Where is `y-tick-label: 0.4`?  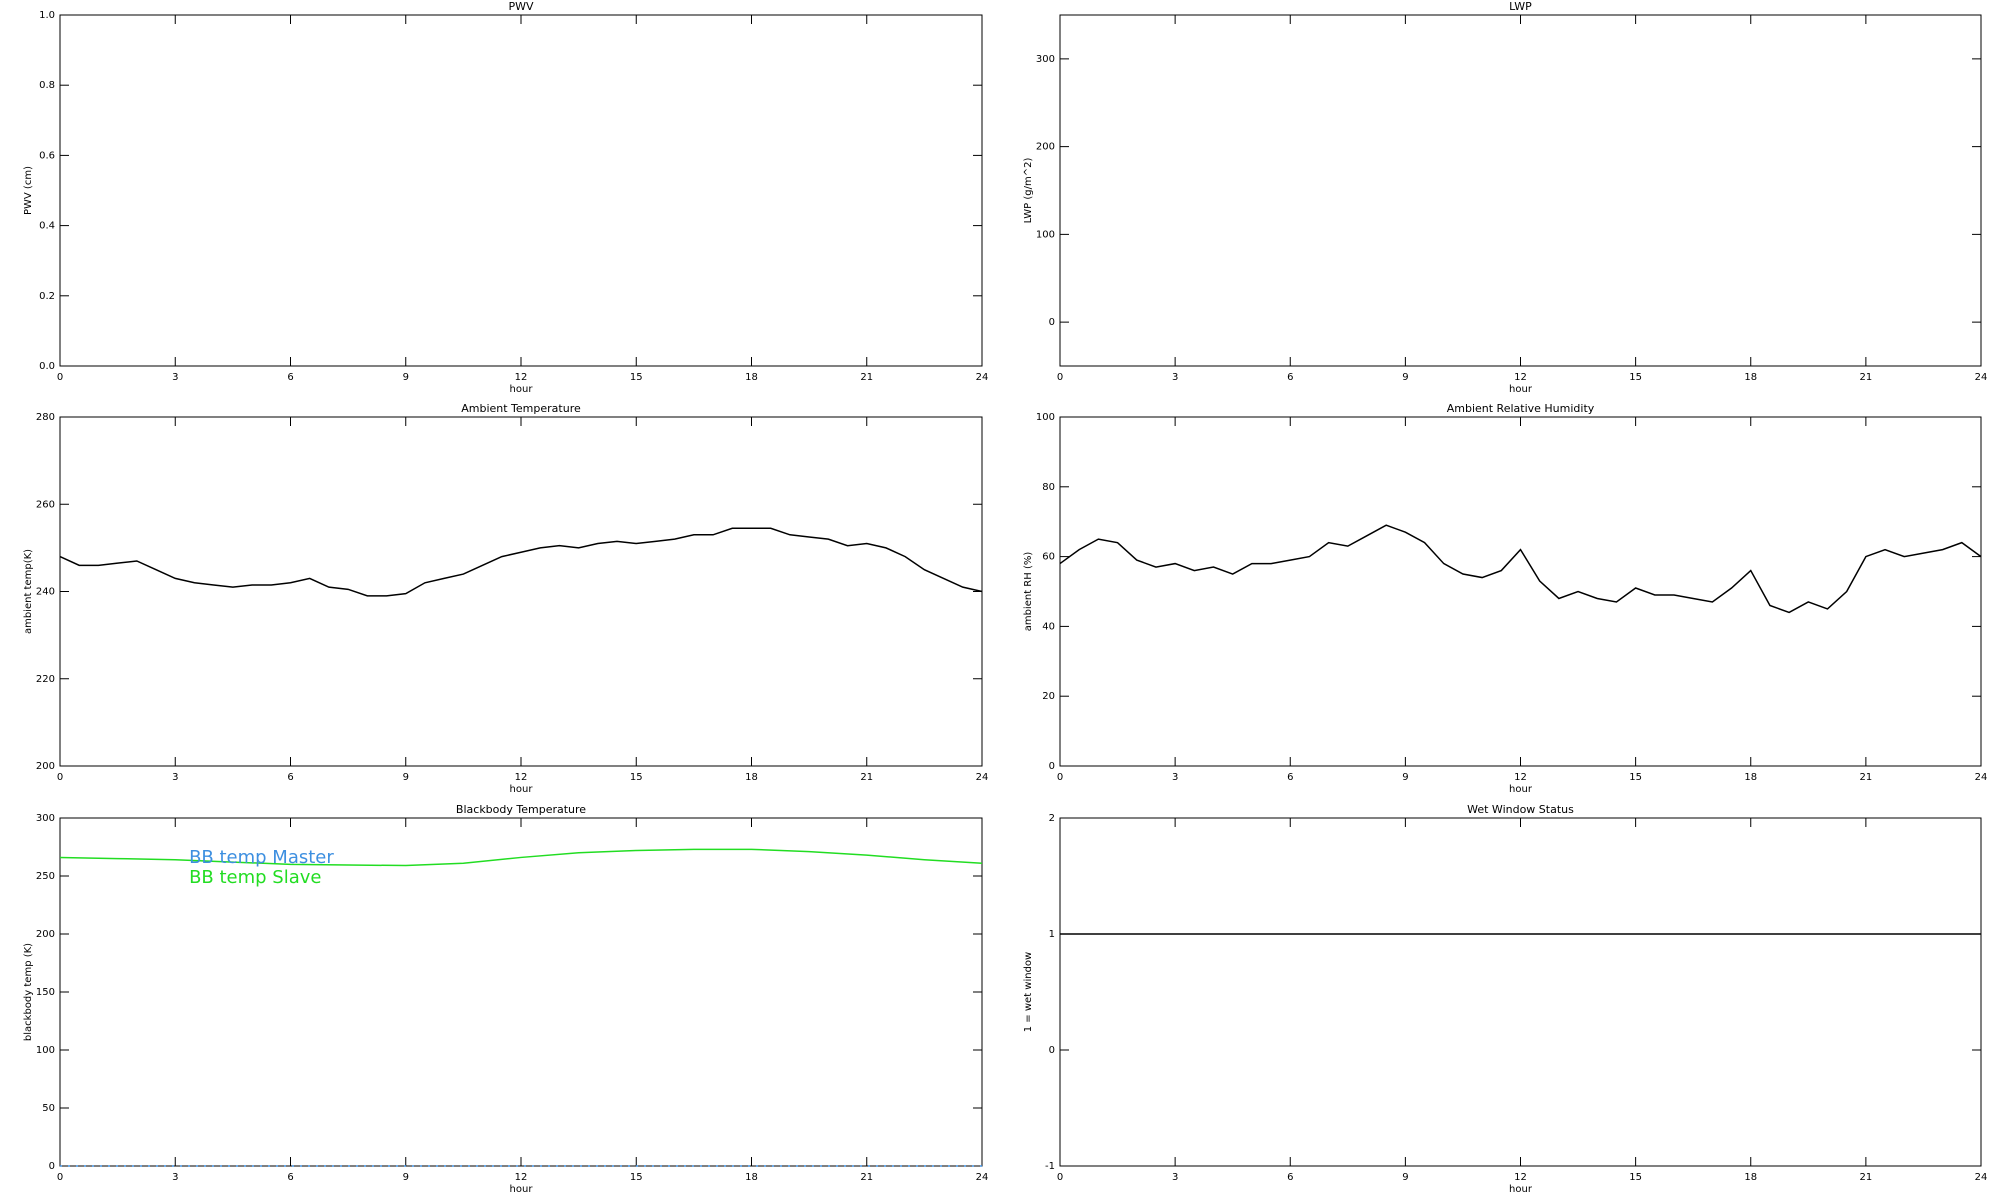 y-tick-label: 0.4 is located at coordinates (47, 226).